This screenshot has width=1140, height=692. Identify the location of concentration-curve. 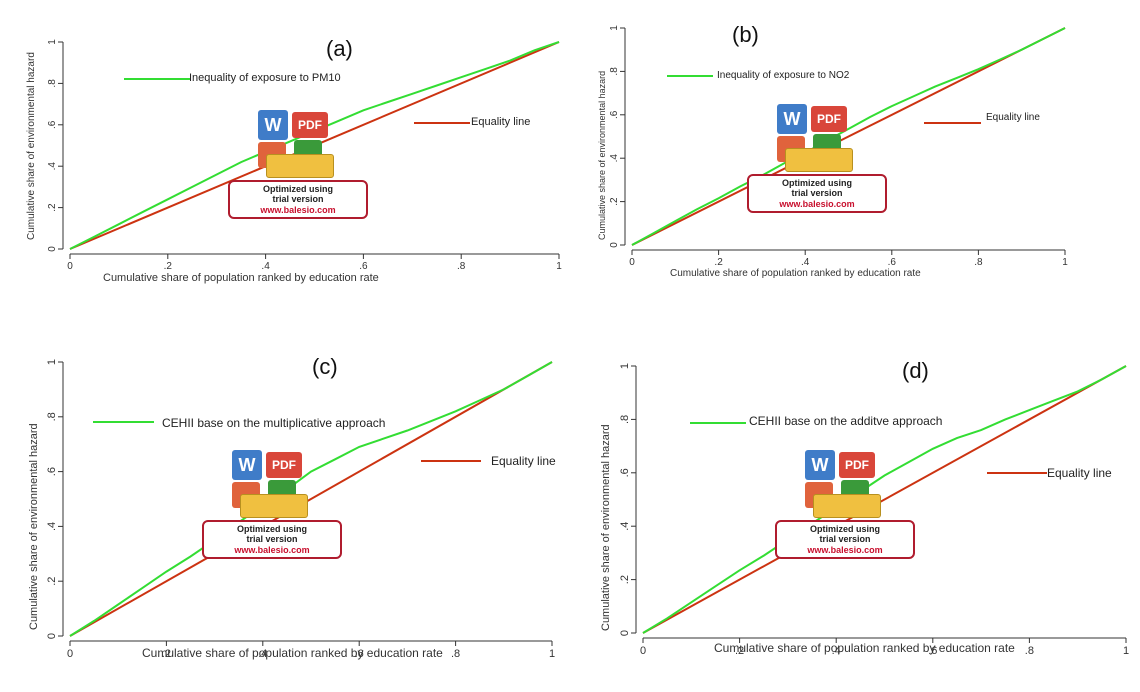
(848, 136).